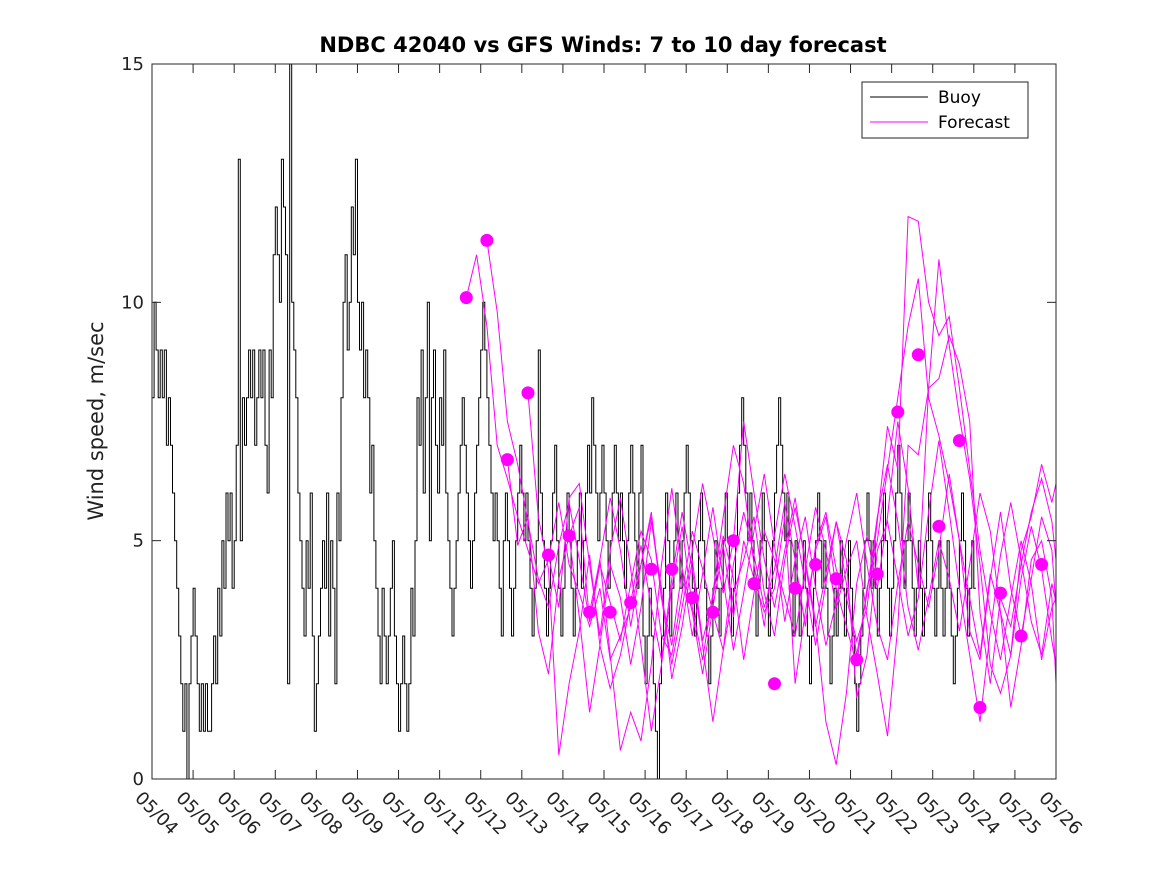  What do you see at coordinates (96, 420) in the screenshot?
I see `y-axis-label: Wind speed, m/sec` at bounding box center [96, 420].